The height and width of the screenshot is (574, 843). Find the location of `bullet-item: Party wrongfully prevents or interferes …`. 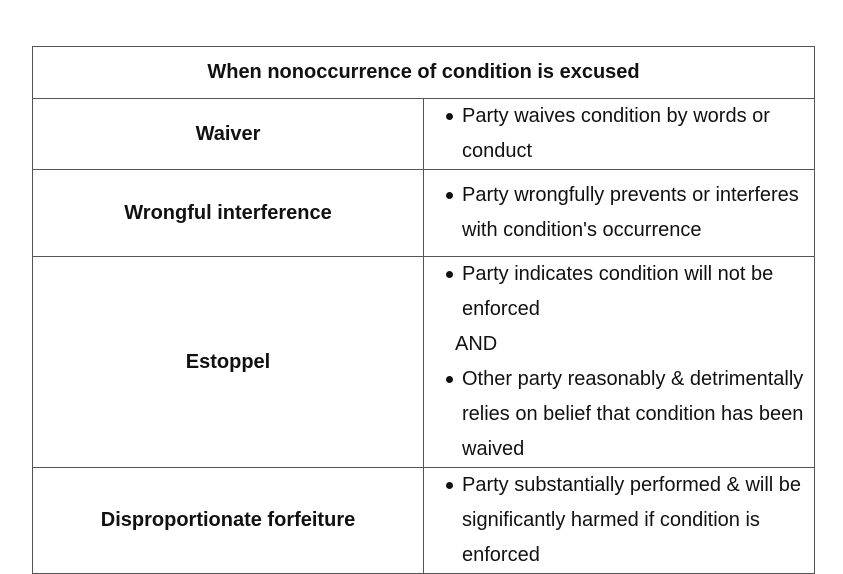

bullet-item: Party wrongfully prevents or interferes … is located at coordinates (630, 213).